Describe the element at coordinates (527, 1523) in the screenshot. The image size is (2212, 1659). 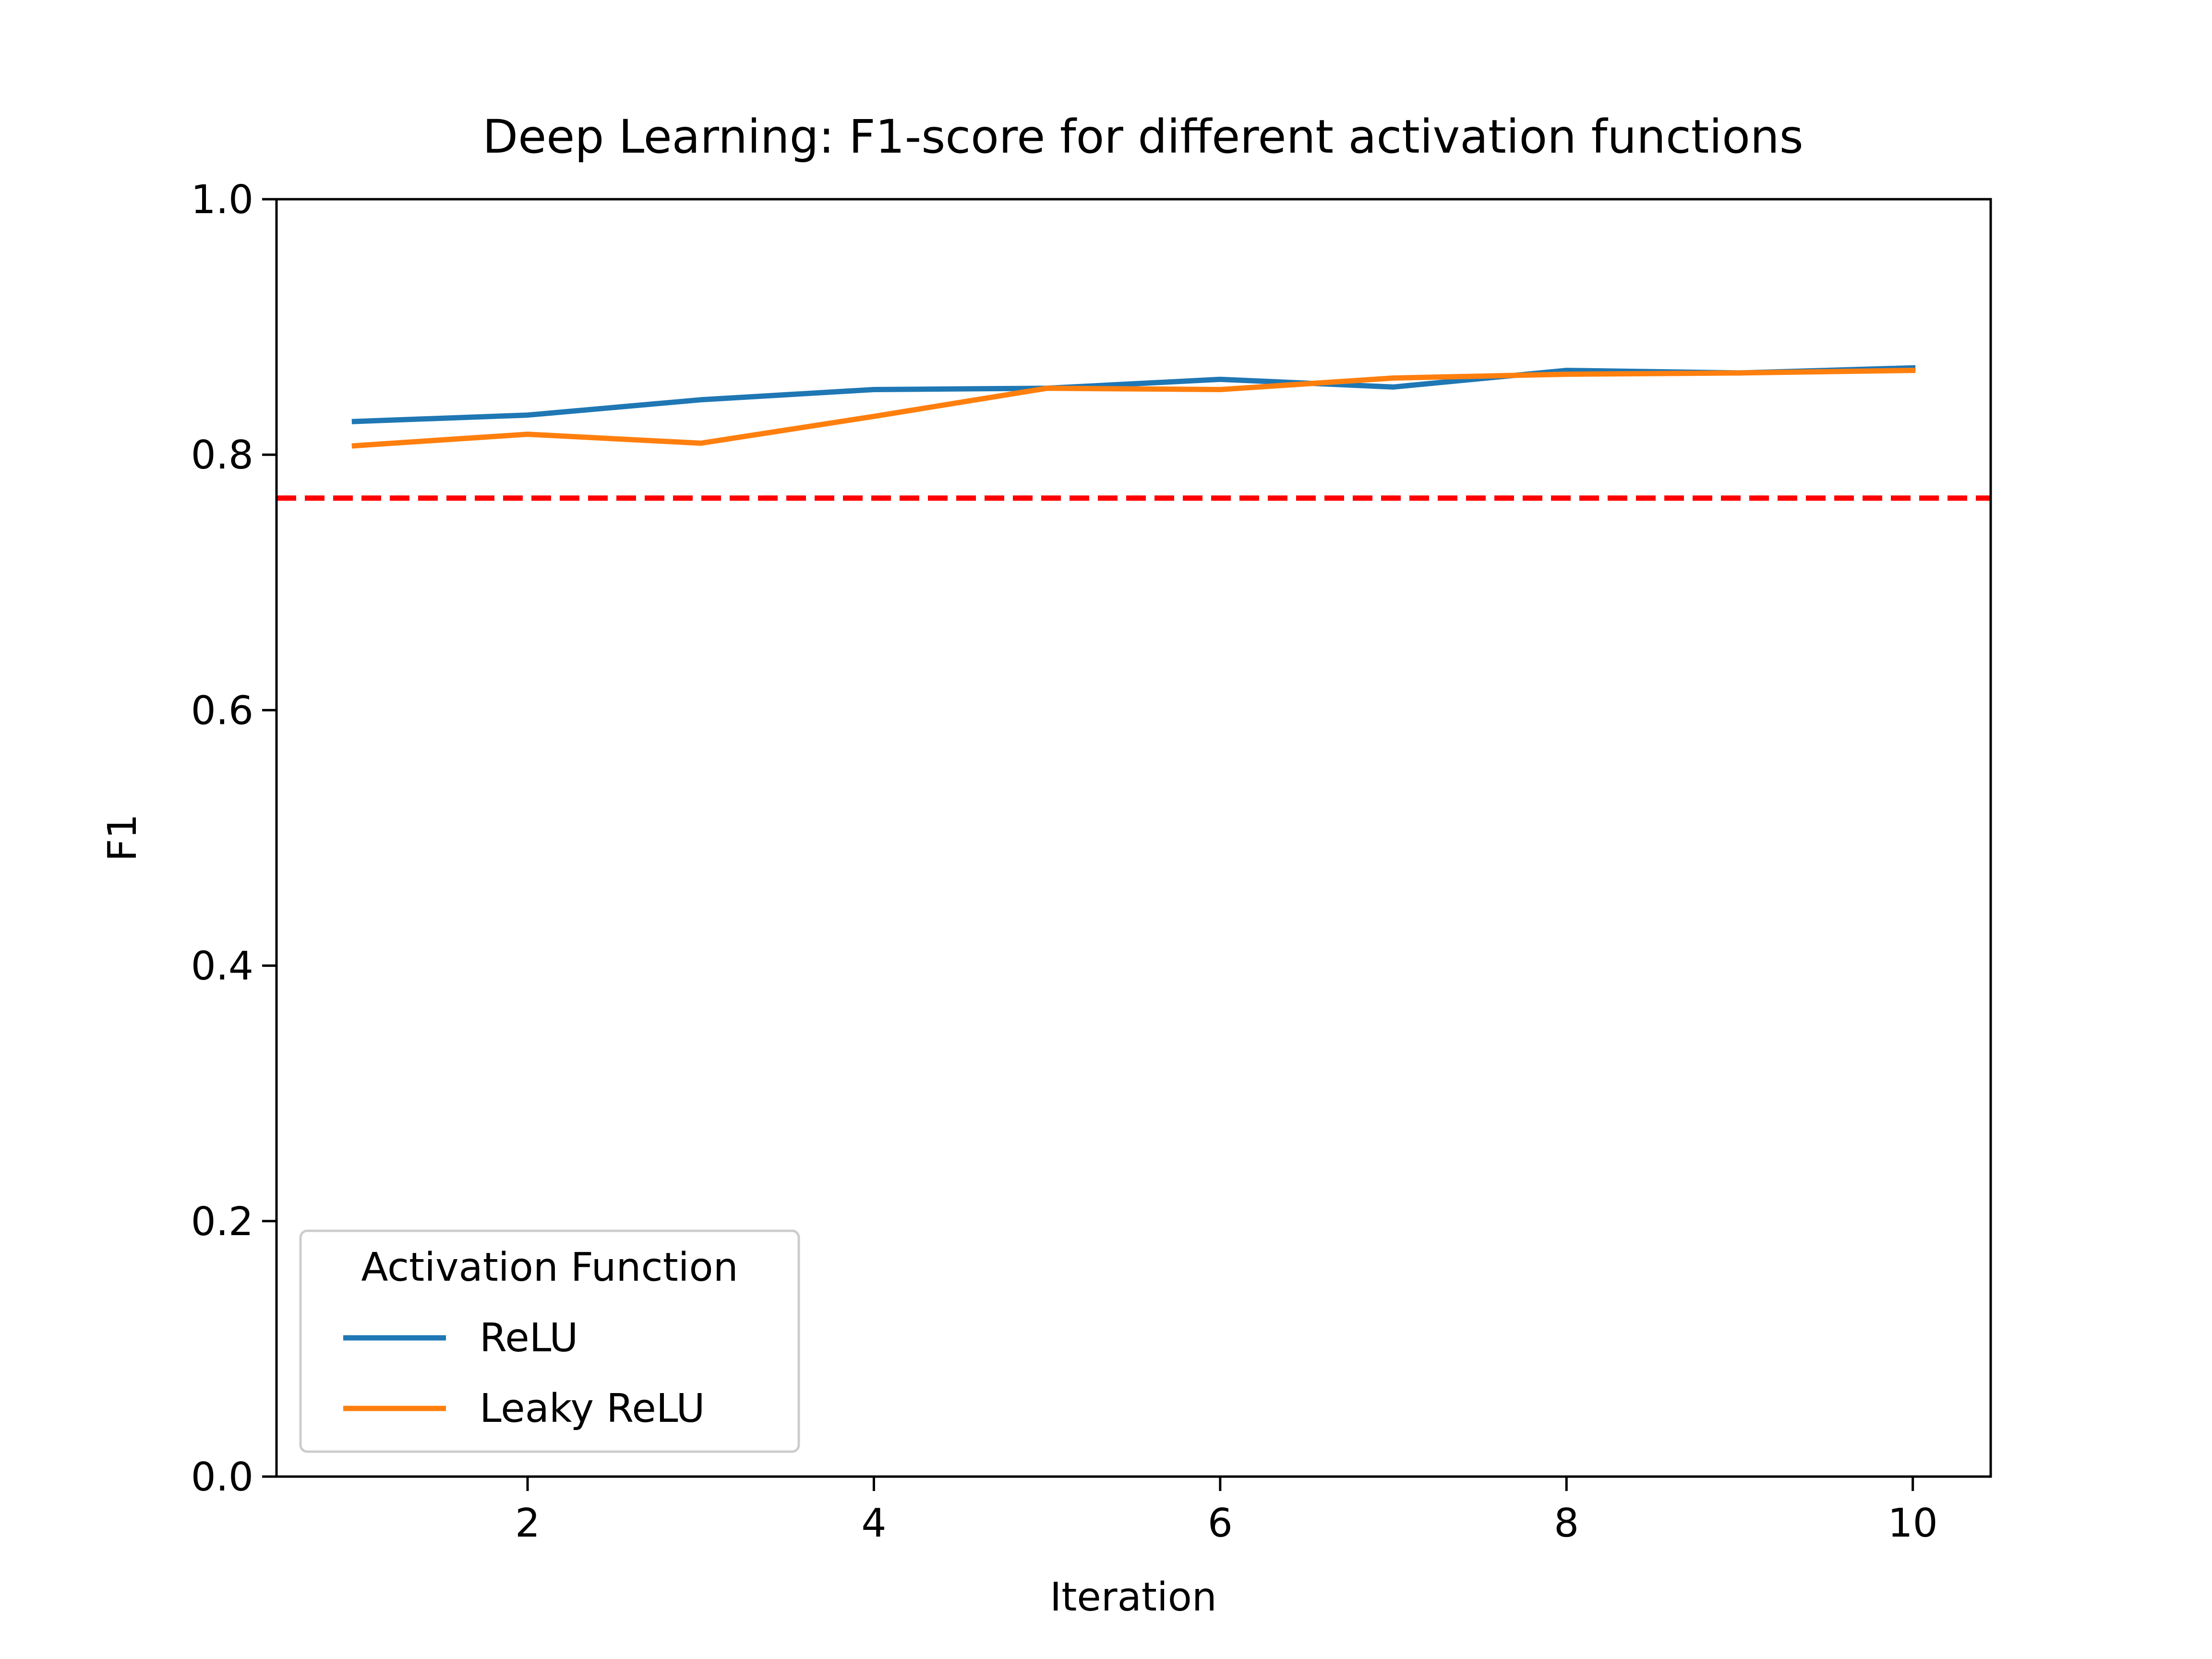
I see `x-tick-label: 2` at that location.